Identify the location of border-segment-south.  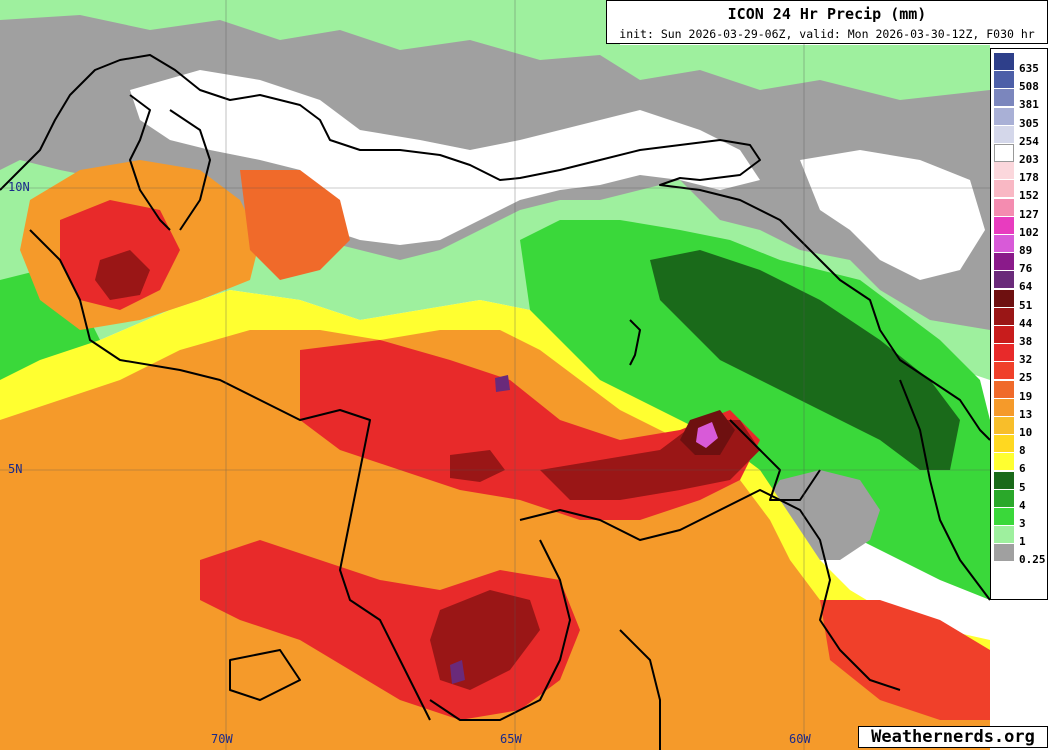
(640, 689).